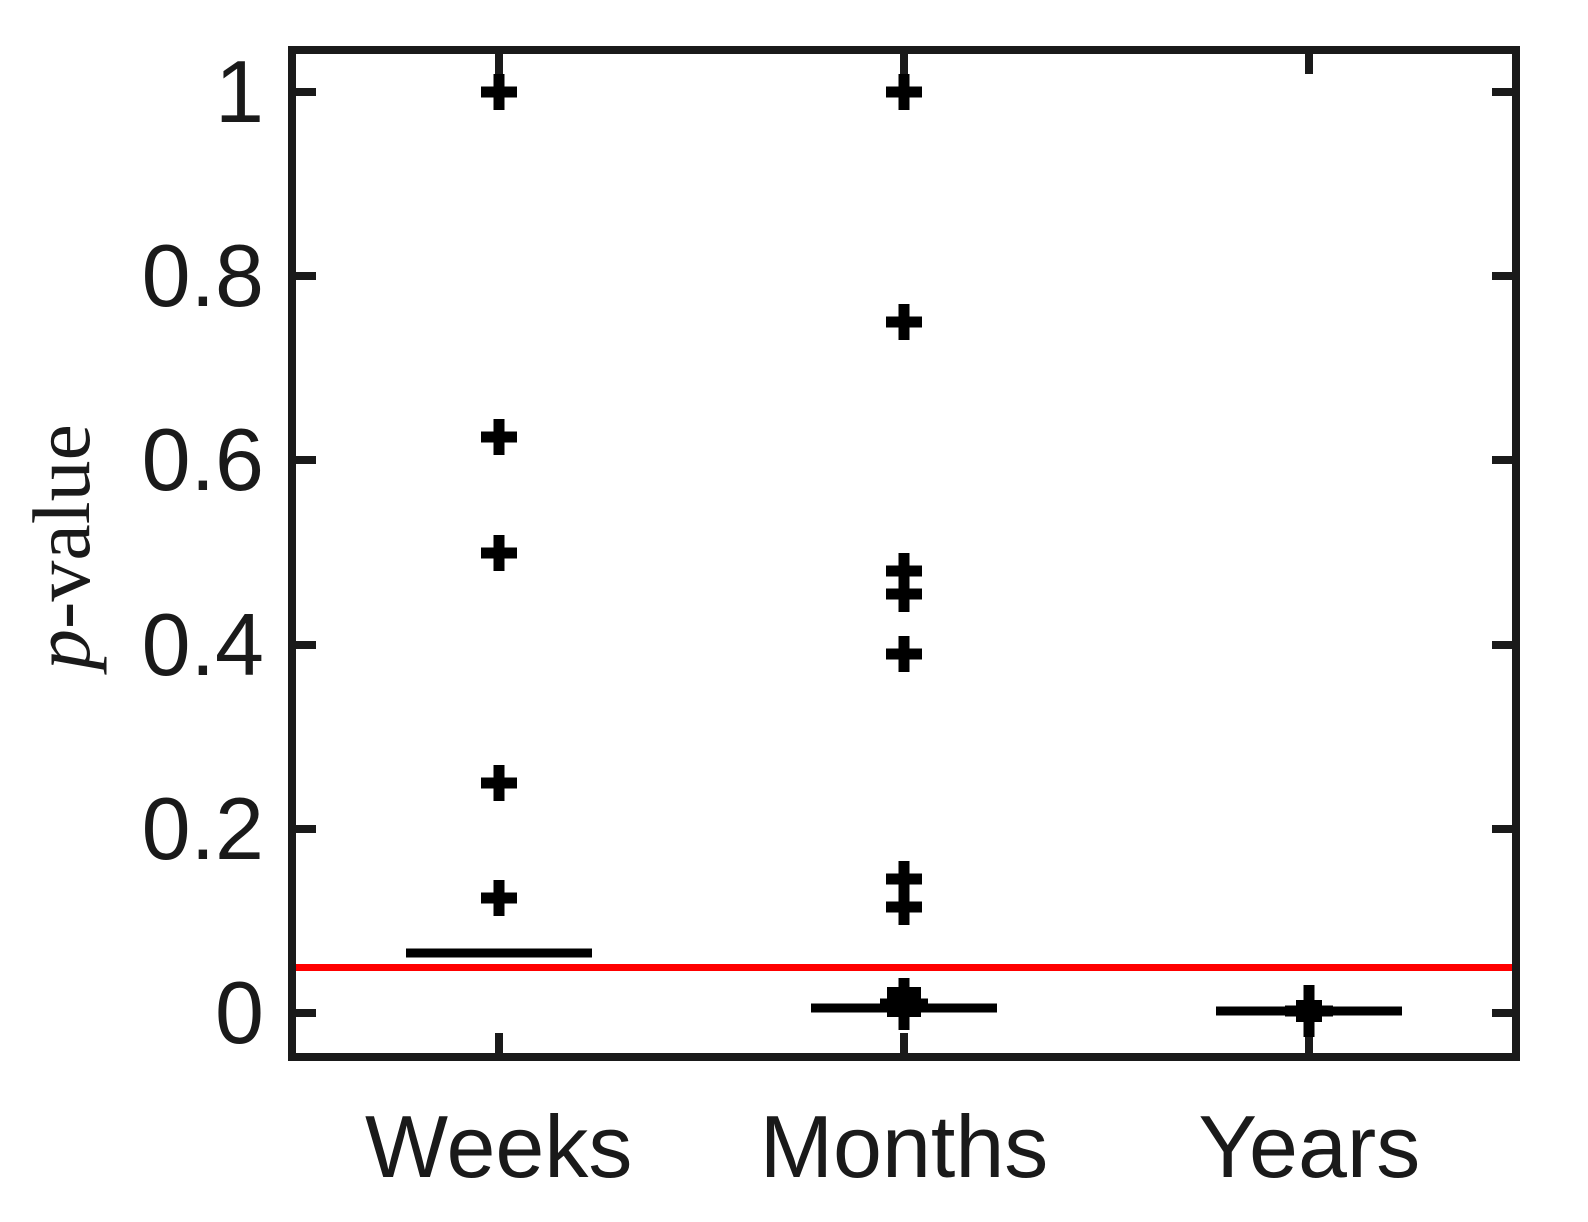 This screenshot has width=1588, height=1222. Describe the element at coordinates (498, 1146) in the screenshot. I see `x-tick-label: Weeks` at that location.